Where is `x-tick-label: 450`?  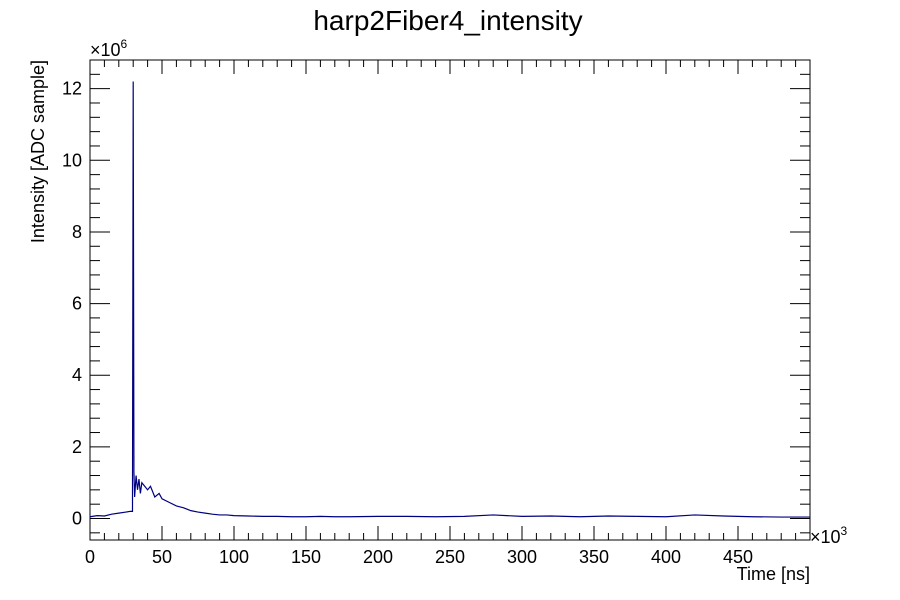
x-tick-label: 450 is located at coordinates (738, 557).